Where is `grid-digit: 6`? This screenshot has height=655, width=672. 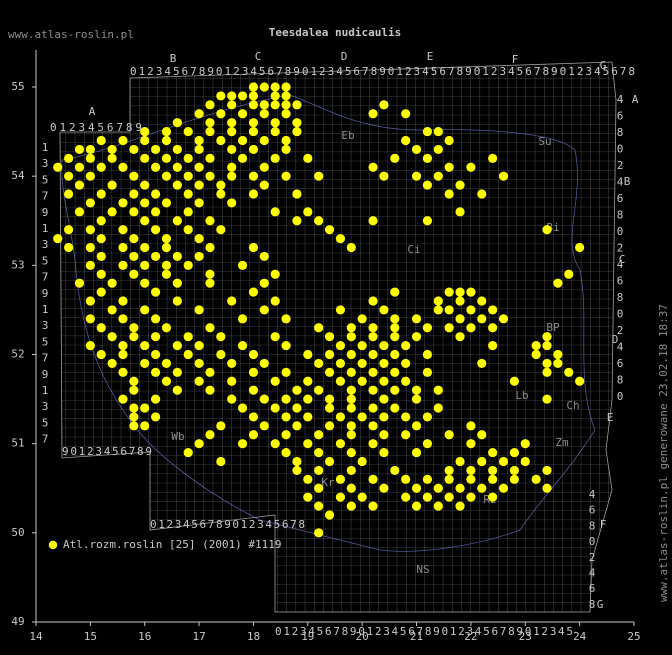 grid-digit: 6 is located at coordinates (620, 116).